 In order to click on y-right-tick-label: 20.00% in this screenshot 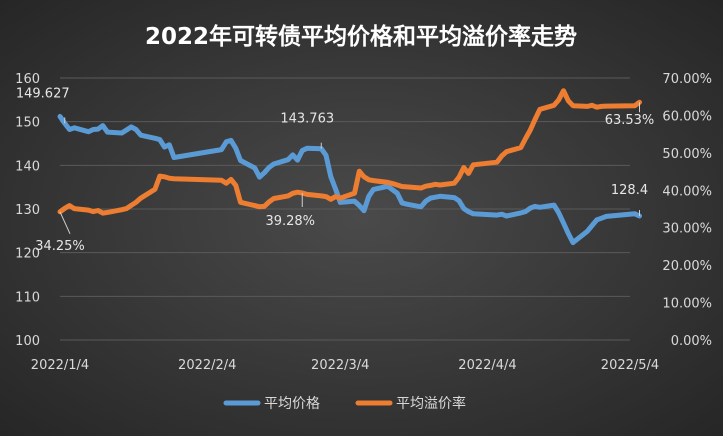, I will do `click(687, 266)`.